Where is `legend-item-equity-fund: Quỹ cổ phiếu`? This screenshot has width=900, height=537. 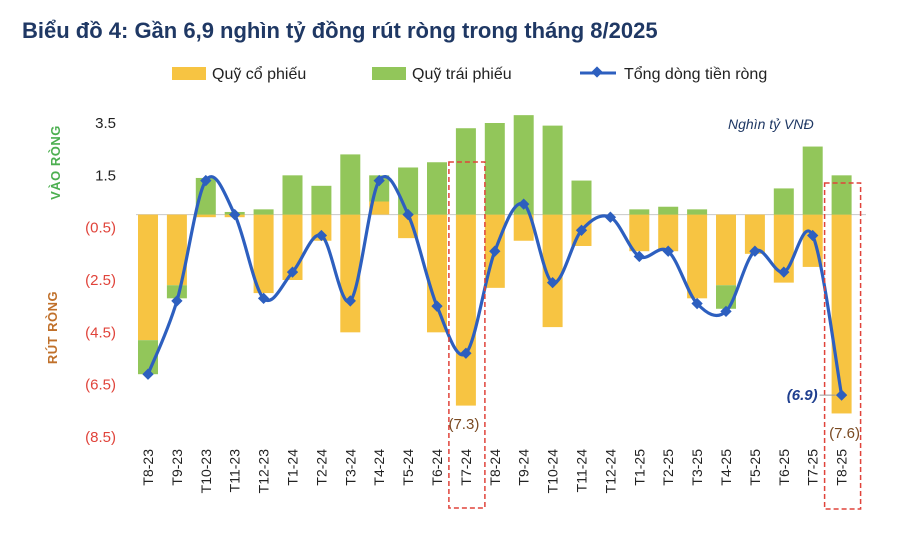 legend-item-equity-fund: Quỹ cổ phiếu is located at coordinates (239, 75).